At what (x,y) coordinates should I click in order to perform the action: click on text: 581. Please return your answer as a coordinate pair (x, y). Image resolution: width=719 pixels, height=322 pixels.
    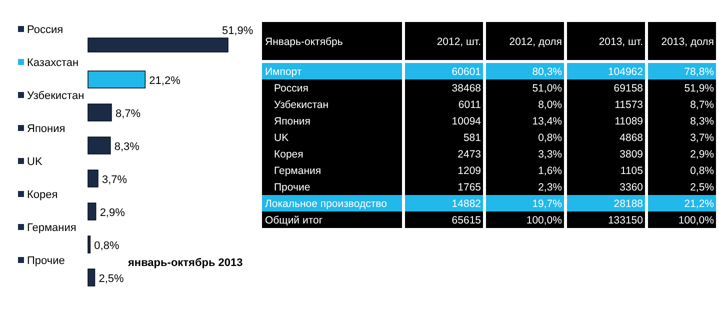
    Looking at the image, I should click on (472, 138).